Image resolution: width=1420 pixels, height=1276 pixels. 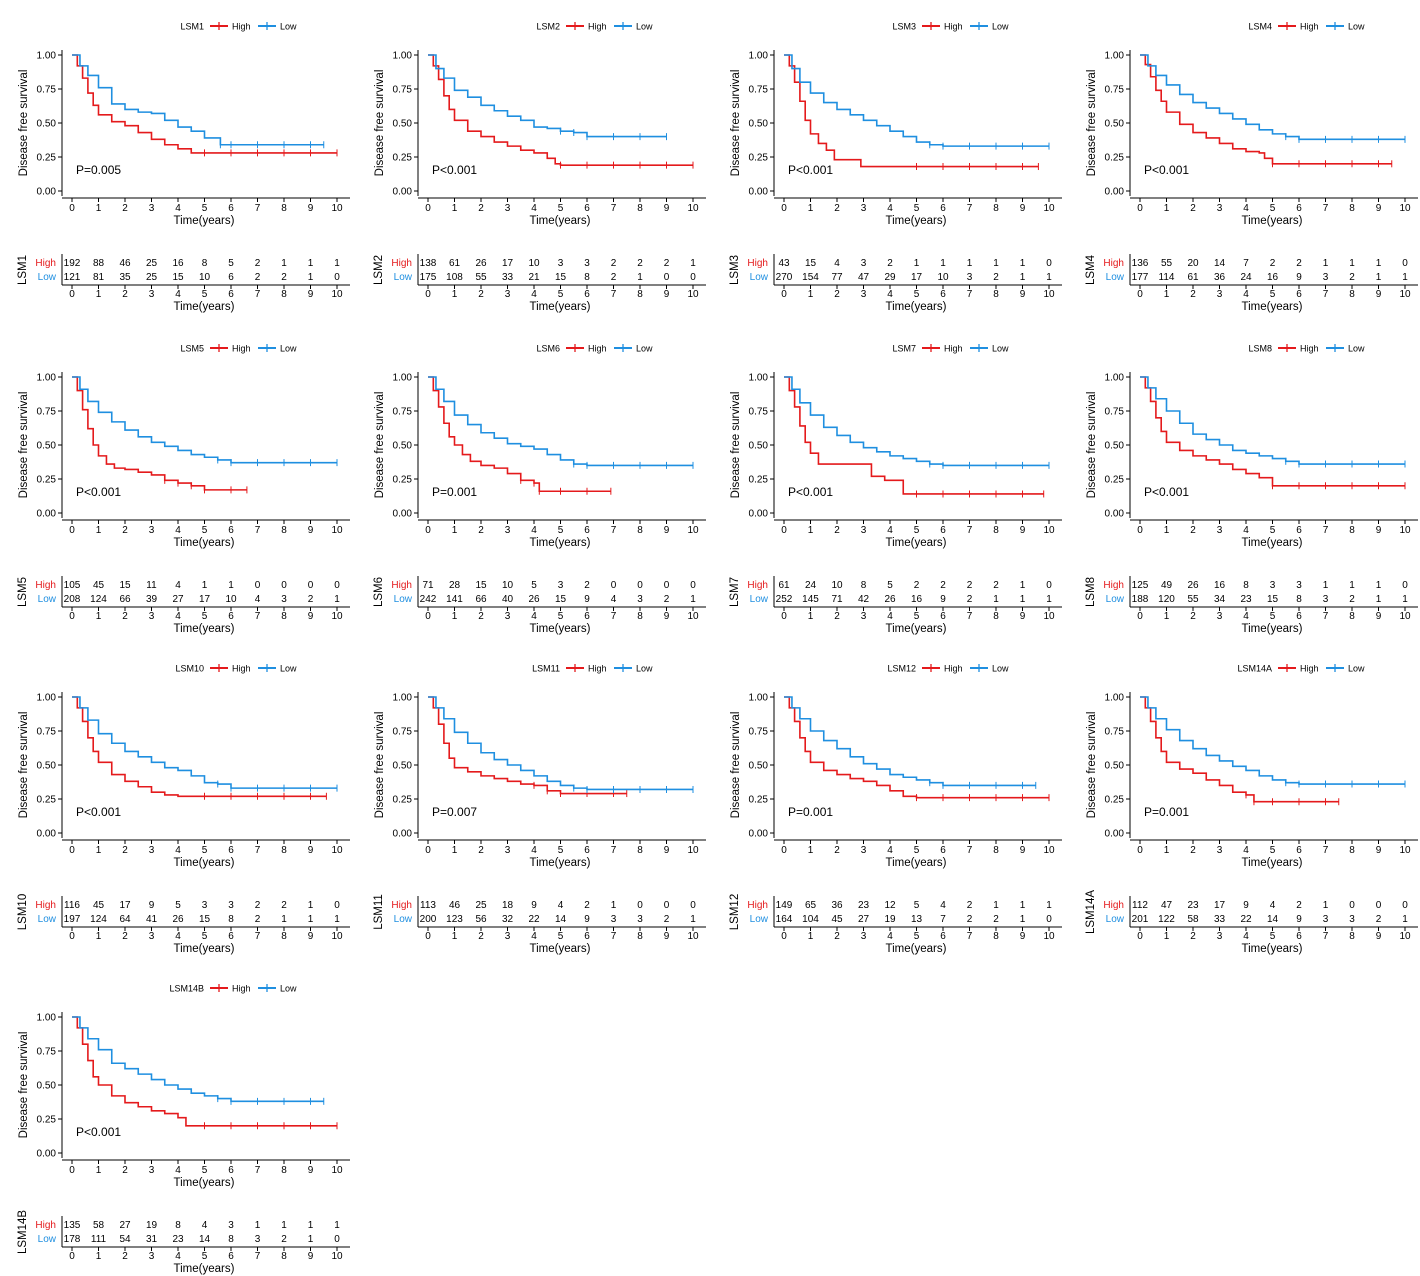 What do you see at coordinates (454, 492) in the screenshot?
I see `p-value: P=0.001` at bounding box center [454, 492].